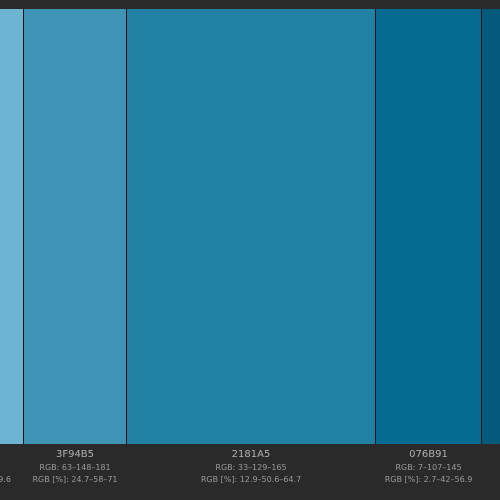  I want to click on rgb-label: RGB: 63–148–181, so click(75, 467).